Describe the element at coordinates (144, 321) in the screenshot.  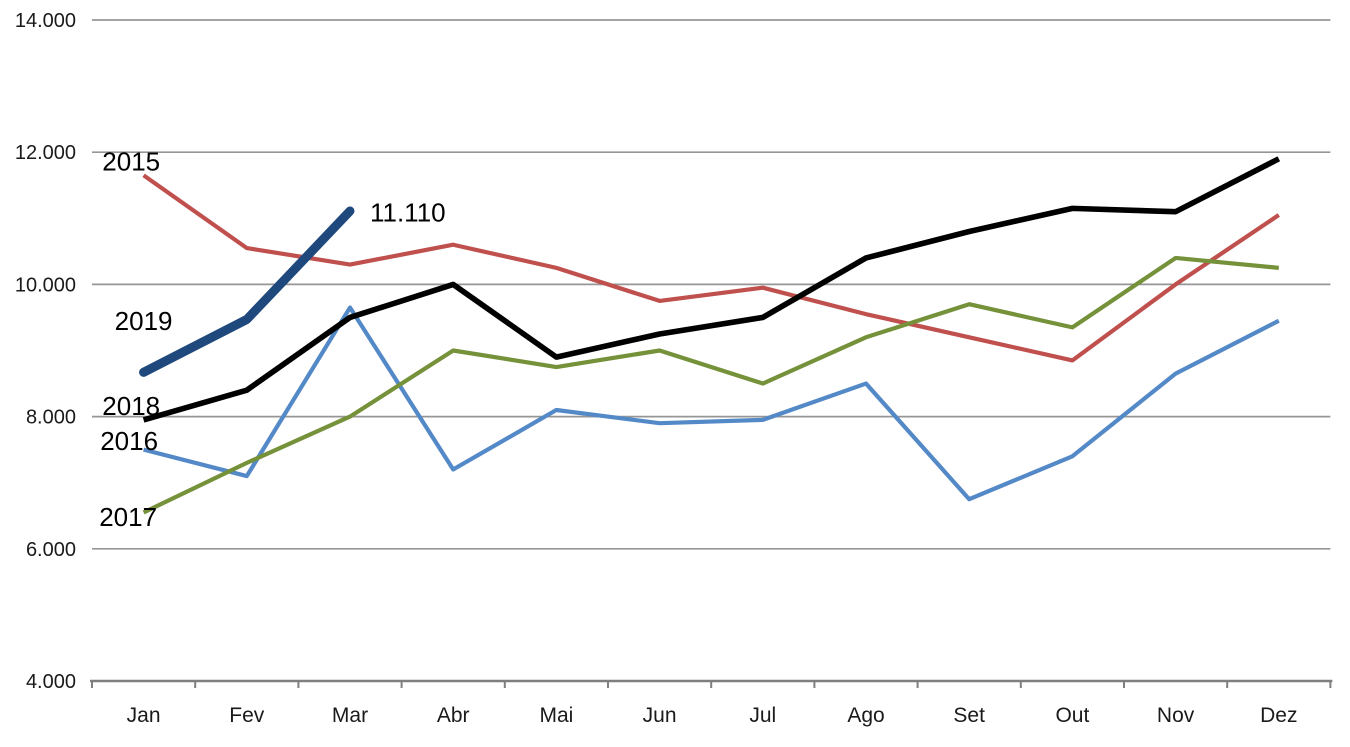
I see `series-label-2019: 2019` at that location.